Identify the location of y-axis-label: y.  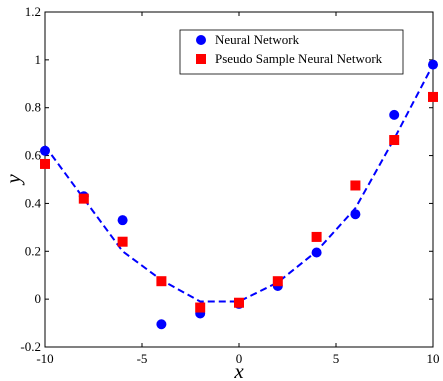
(13, 180).